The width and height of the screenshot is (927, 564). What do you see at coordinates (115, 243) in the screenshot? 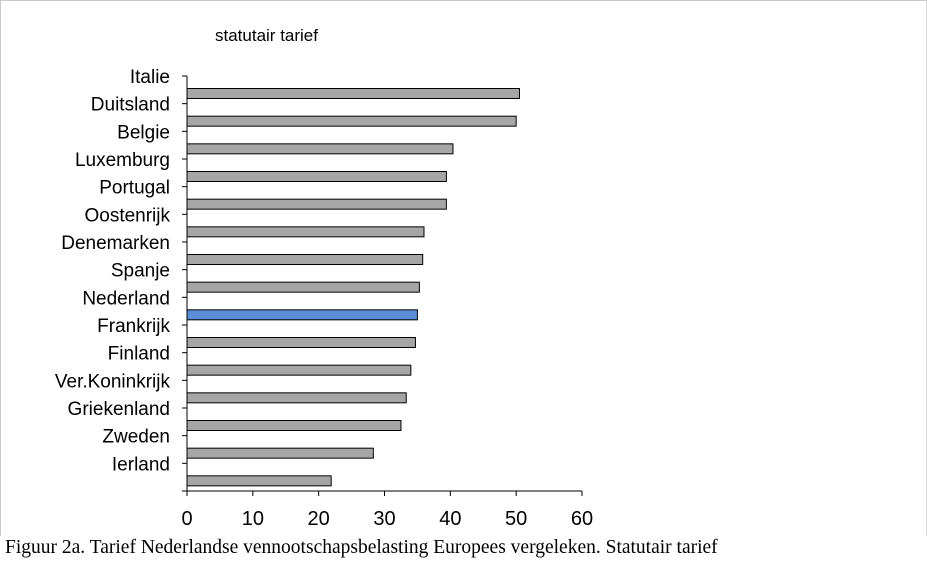
I see `category-label: Denemarken` at bounding box center [115, 243].